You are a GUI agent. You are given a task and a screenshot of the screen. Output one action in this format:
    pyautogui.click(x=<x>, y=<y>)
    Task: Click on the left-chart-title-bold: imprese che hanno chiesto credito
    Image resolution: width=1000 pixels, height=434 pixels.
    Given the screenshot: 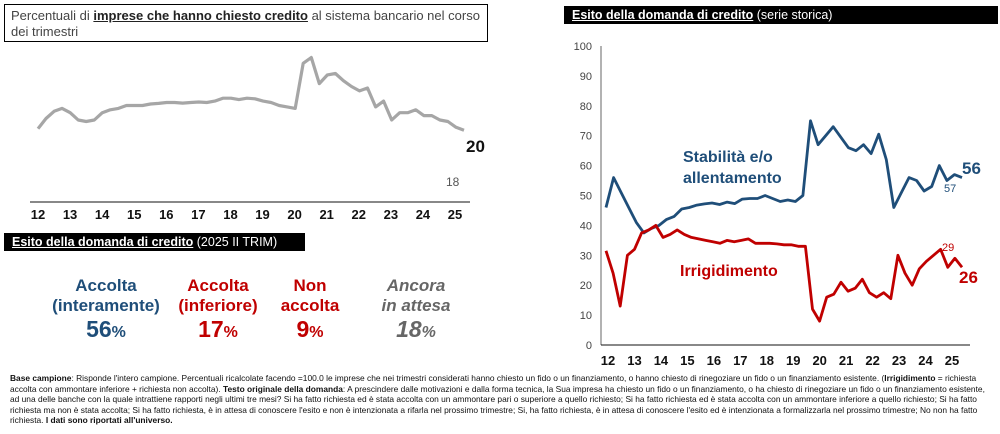 What is the action you would take?
    pyautogui.click(x=200, y=15)
    